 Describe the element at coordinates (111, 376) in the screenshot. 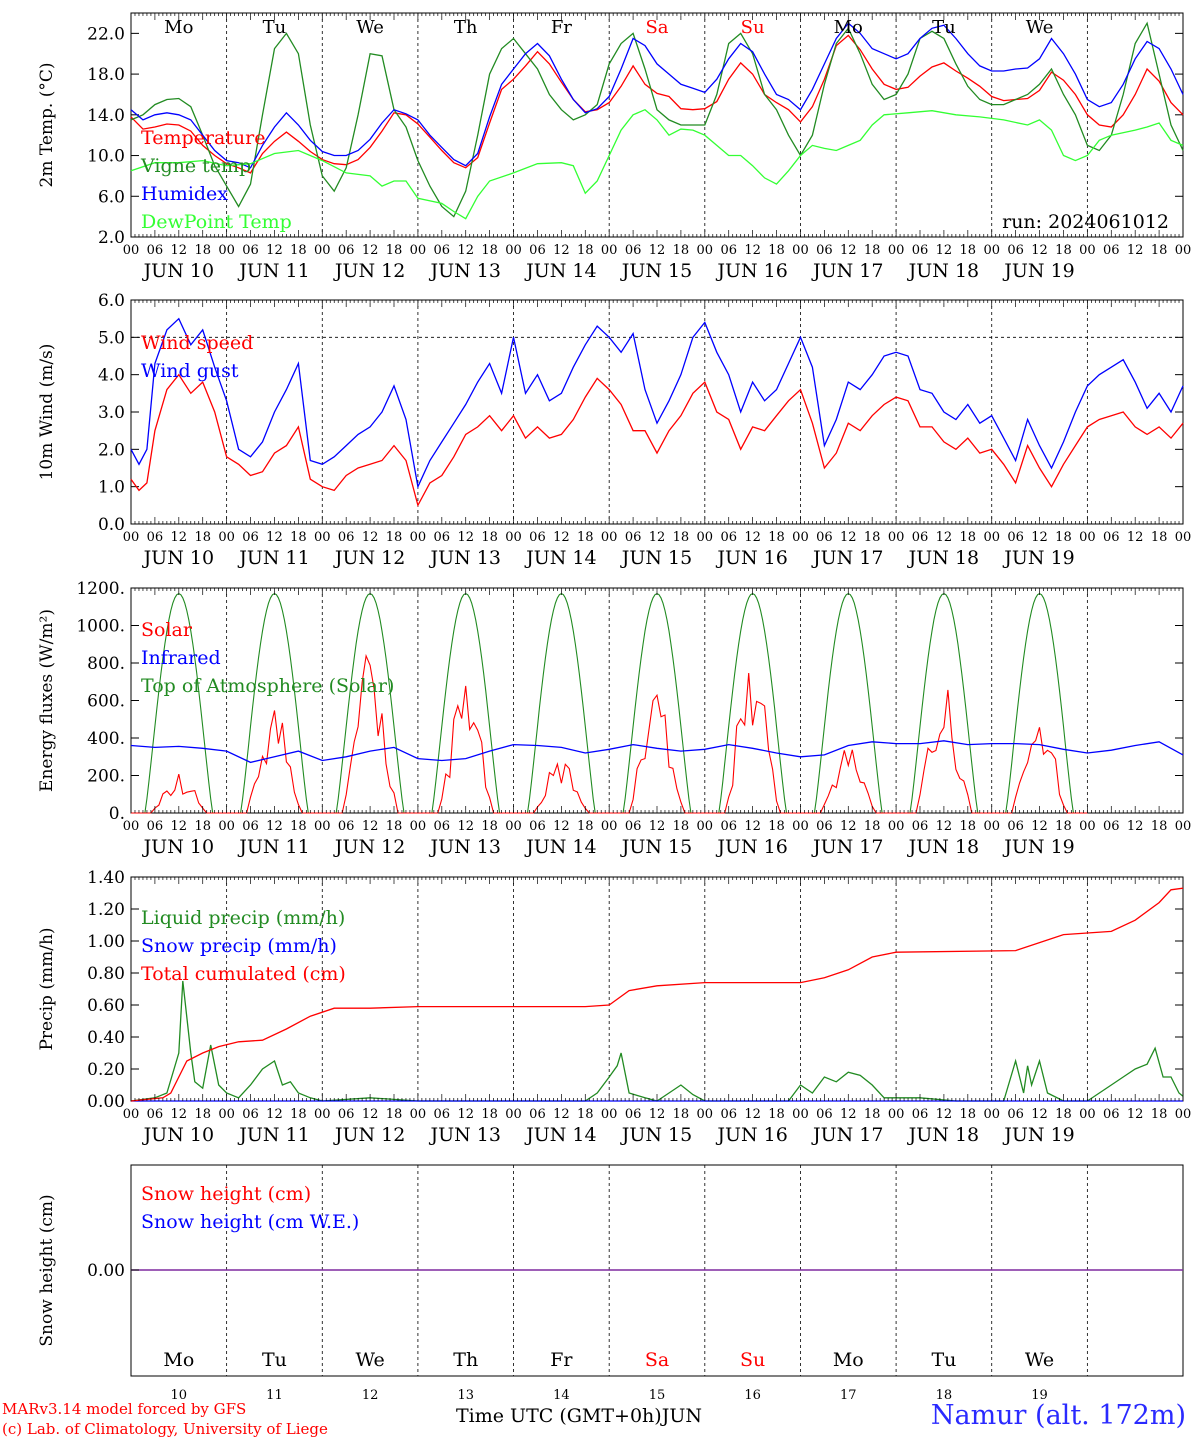

I see `wind-panel-ytick-label: 4.0` at that location.